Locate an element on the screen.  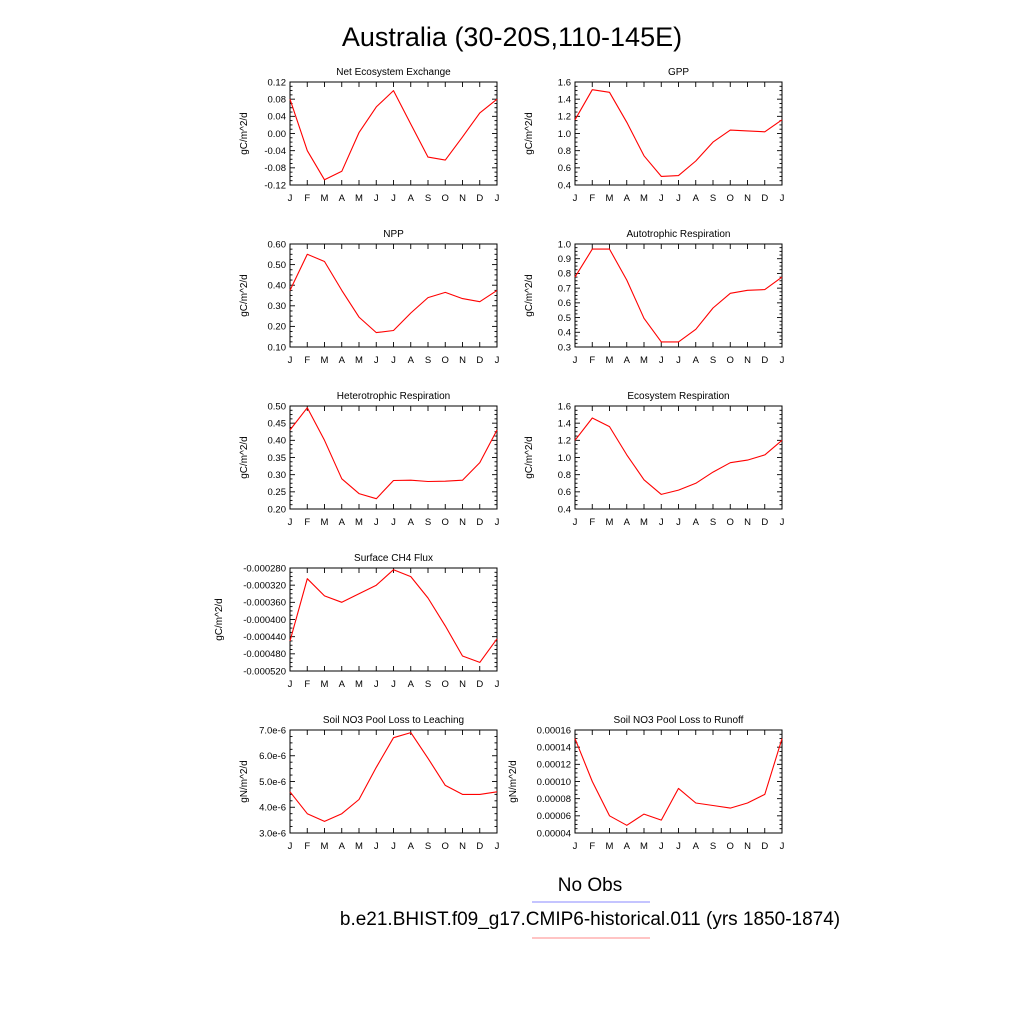
y-tick-label: 1.2 is located at coordinates (564, 441).